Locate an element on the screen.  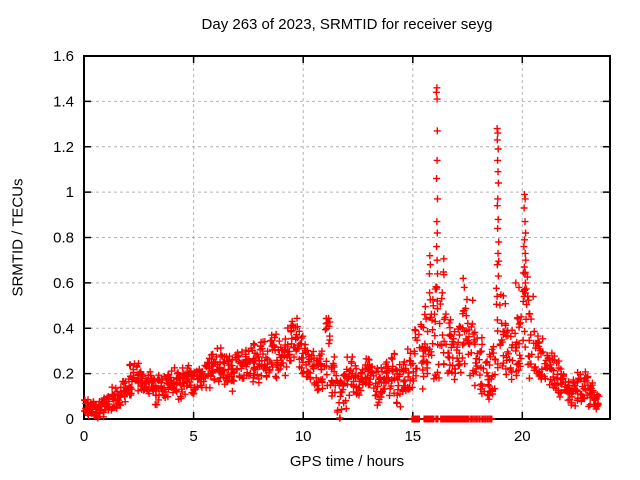
x-axis-label: GPS time / hours is located at coordinates (347, 461).